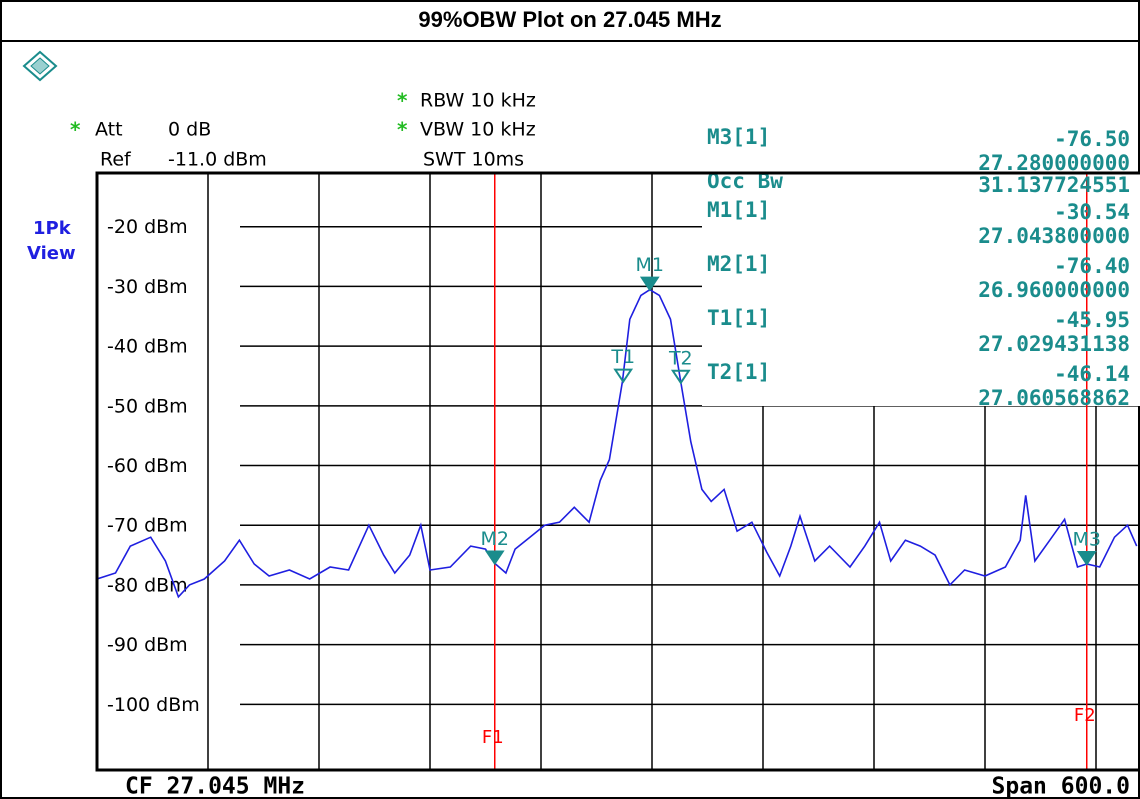 The image size is (1140, 799). Describe the element at coordinates (1054, 236) in the screenshot. I see `marker-frequency: 27.043800000` at that location.